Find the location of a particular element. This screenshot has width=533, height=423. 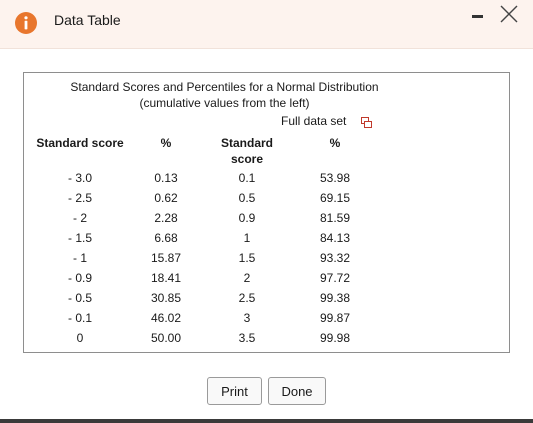

left-percent-cell: 18.41 is located at coordinates (166, 278).